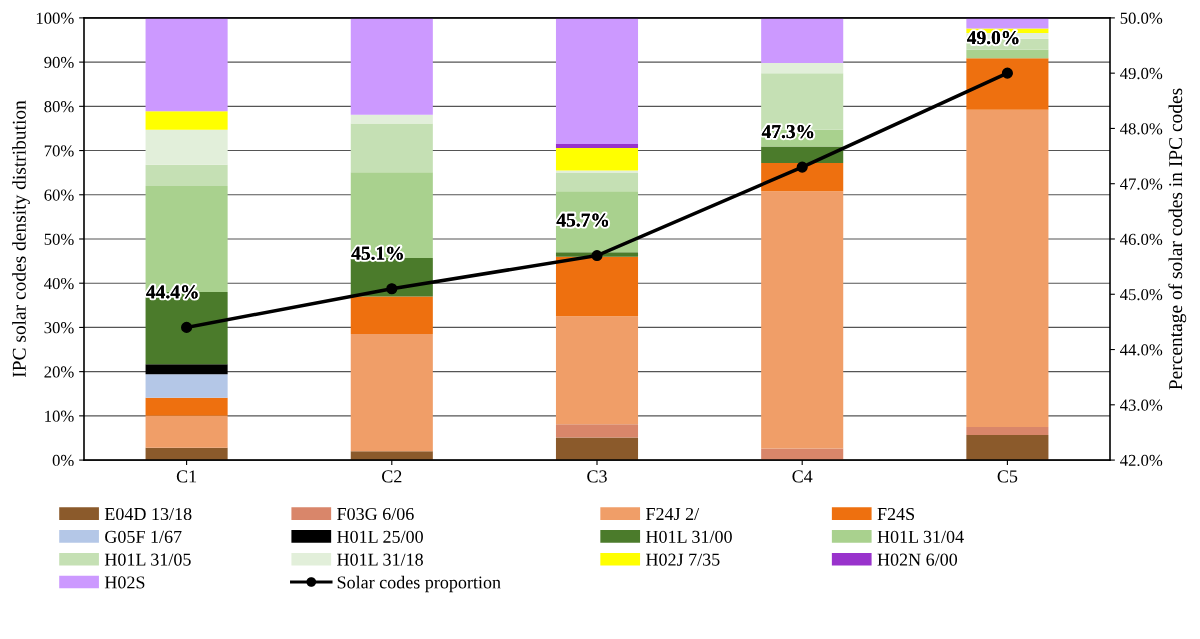 The image size is (1200, 639). Describe the element at coordinates (63, 460) in the screenshot. I see `y-tick-label: 0%` at that location.